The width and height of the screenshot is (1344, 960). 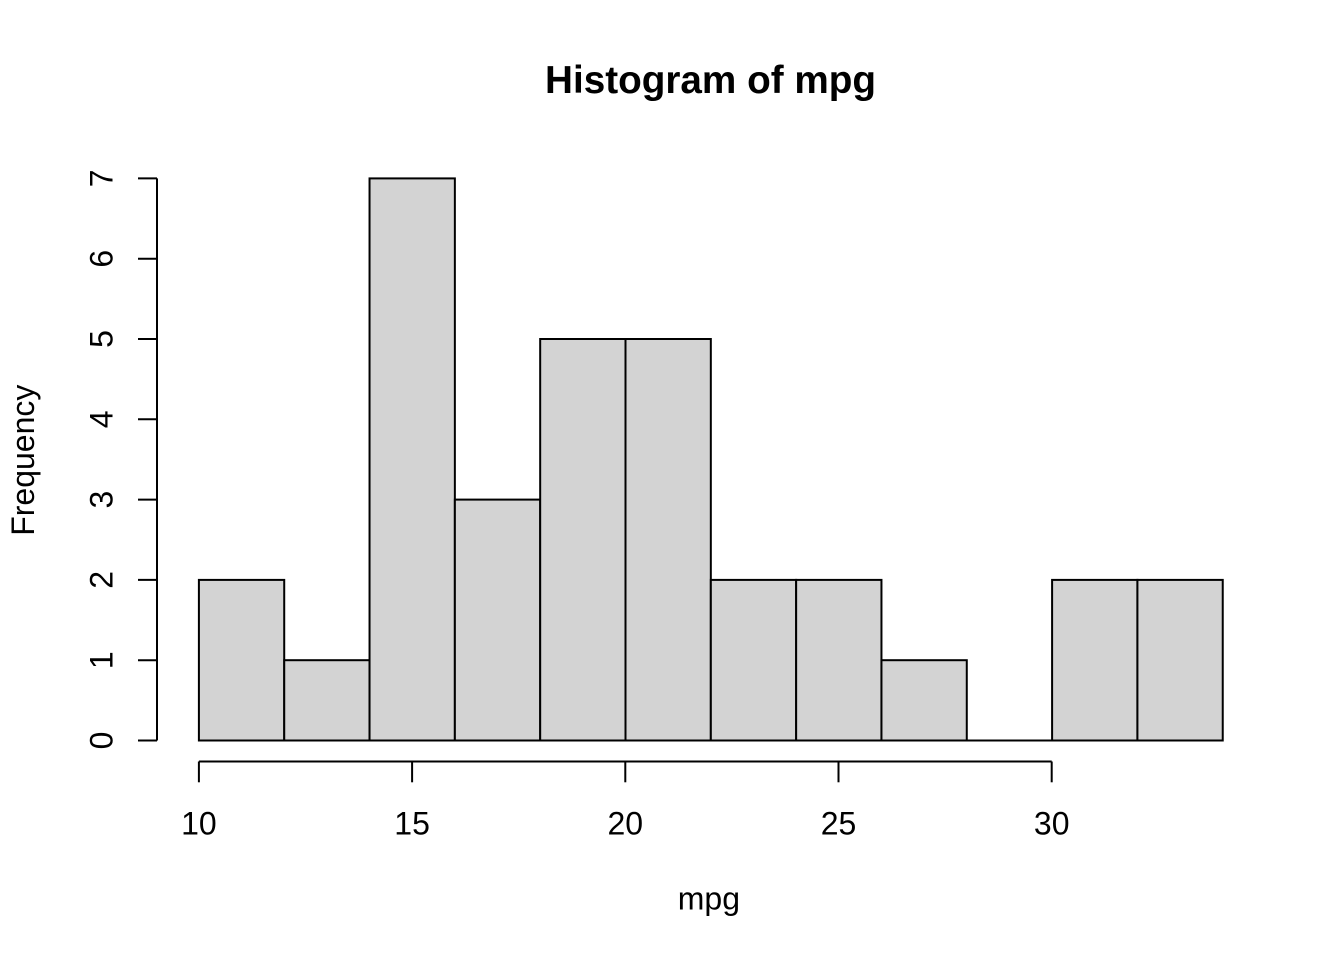 I want to click on svg-text: 20, so click(x=626, y=823).